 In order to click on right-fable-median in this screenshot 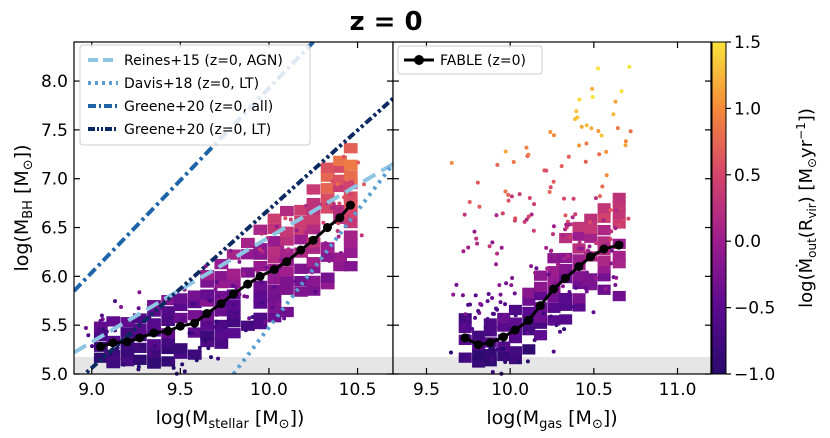, I will do `click(542, 295)`.